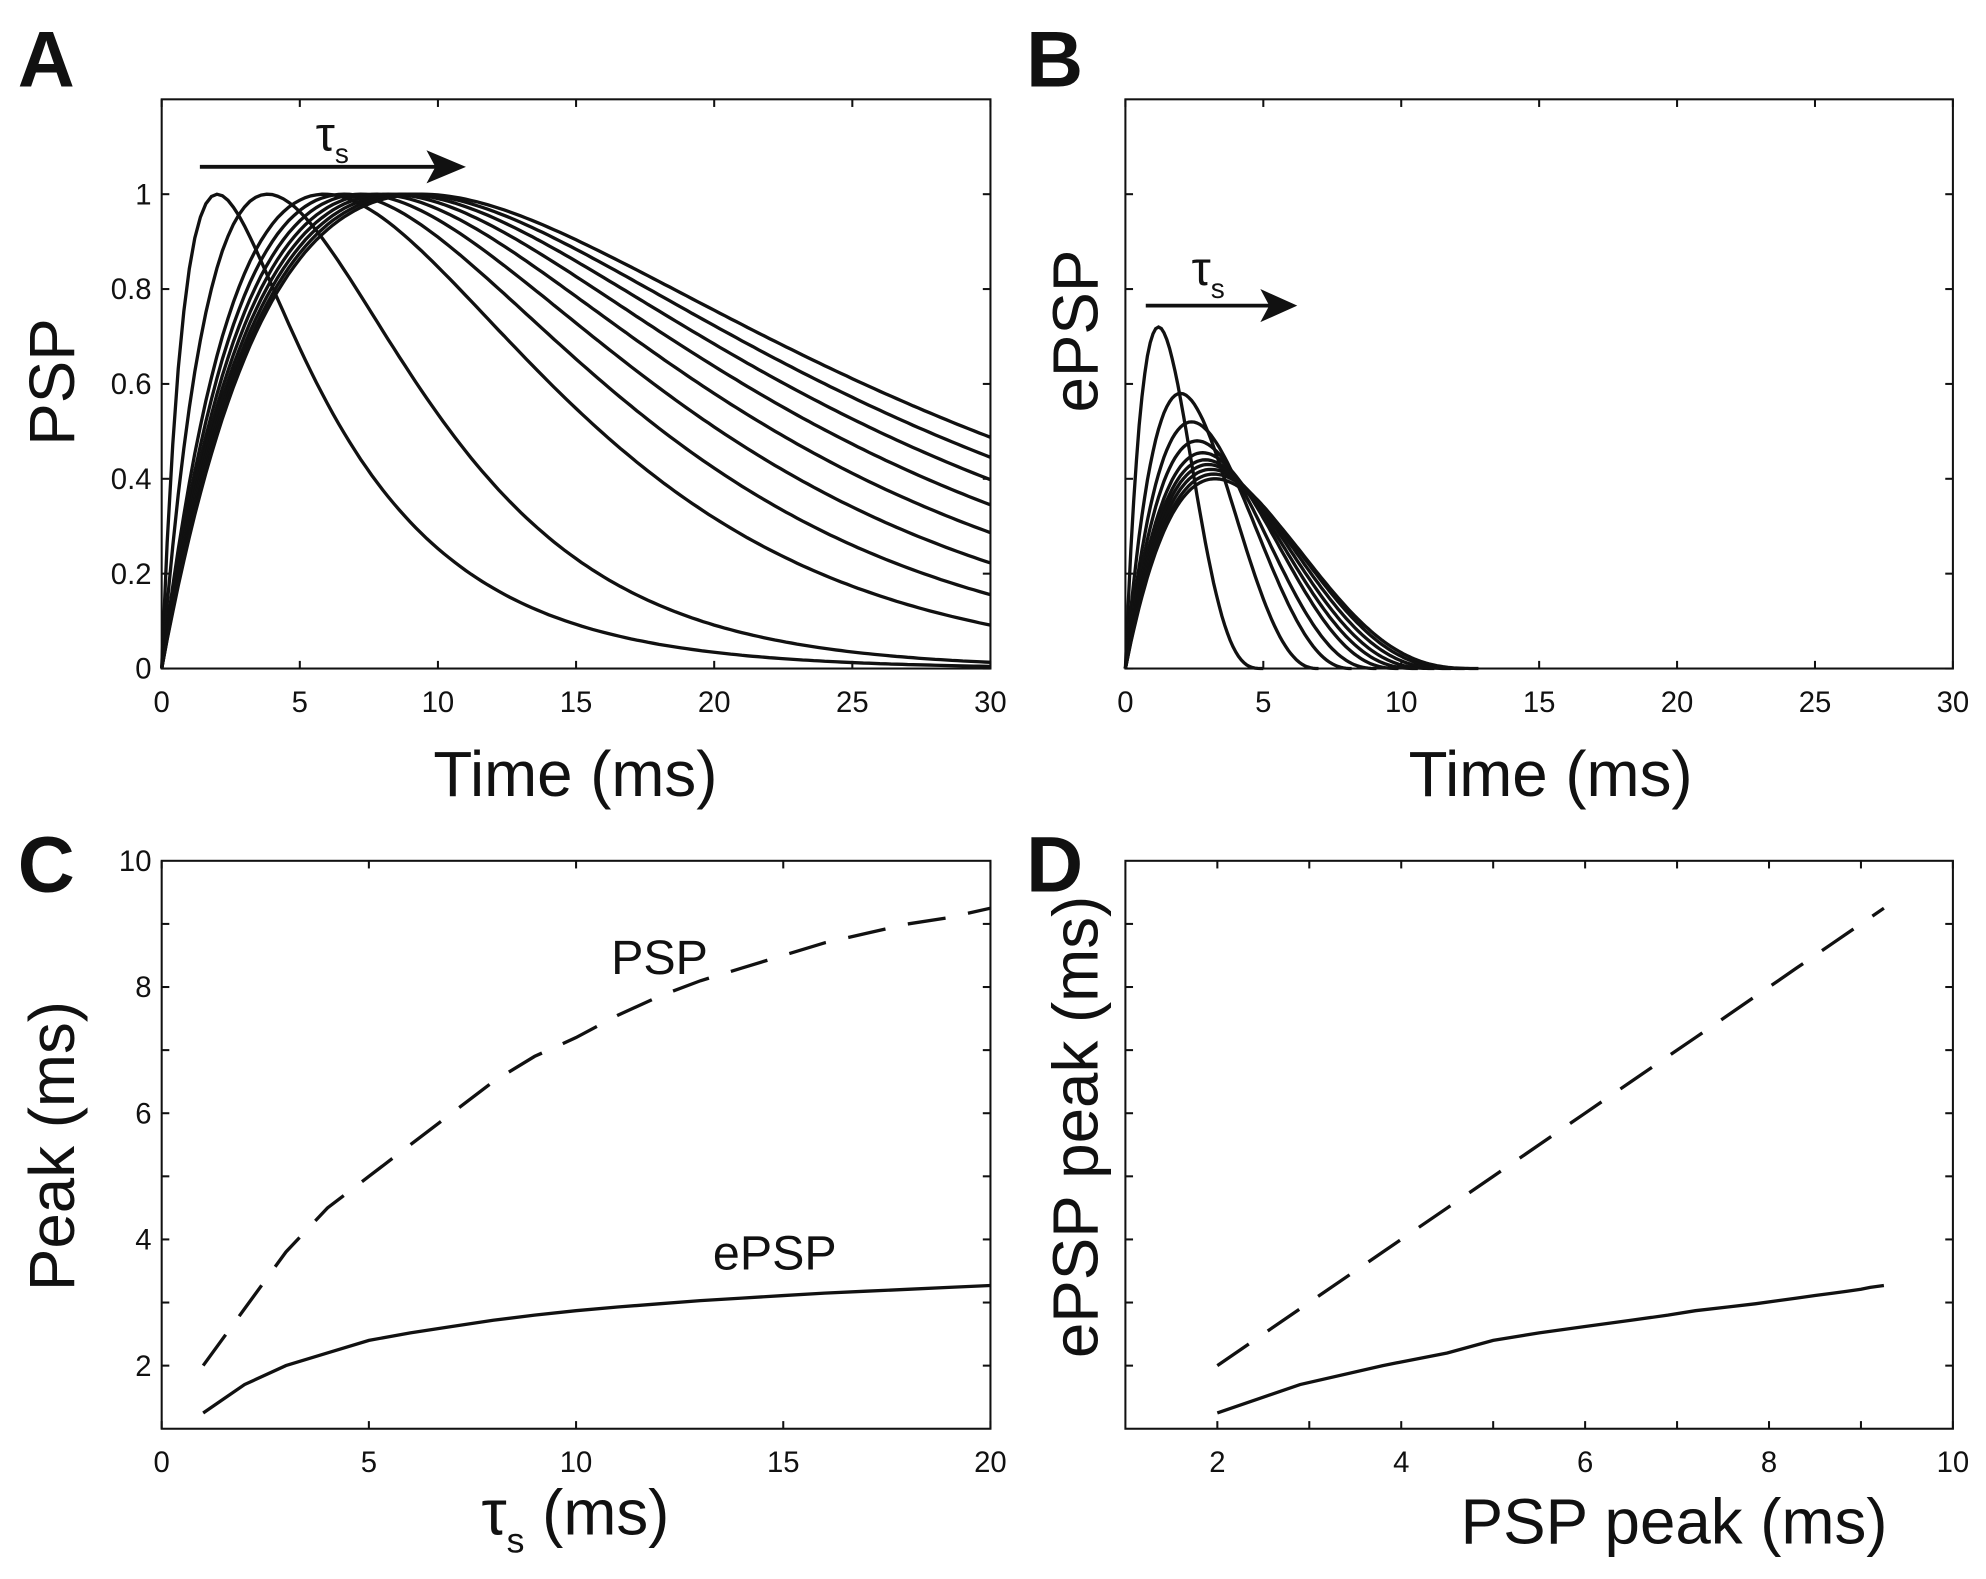  What do you see at coordinates (1551, 774) in the screenshot?
I see `panel-b-xlabel: Time (ms)` at bounding box center [1551, 774].